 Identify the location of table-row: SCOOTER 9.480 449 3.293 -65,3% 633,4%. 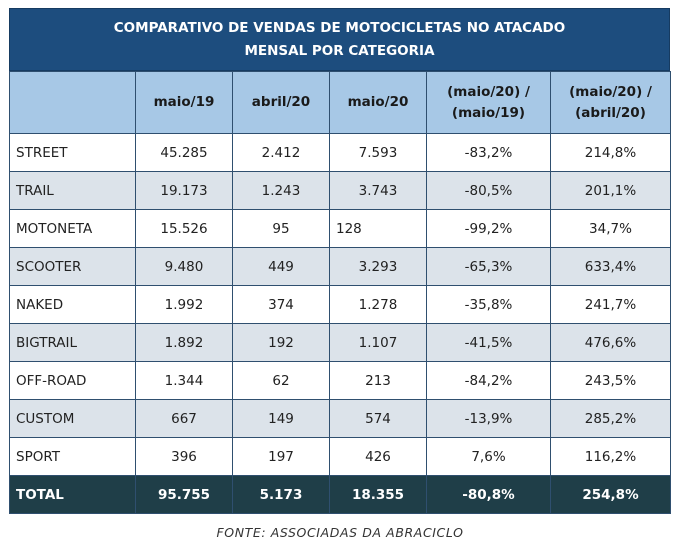
(340, 266).